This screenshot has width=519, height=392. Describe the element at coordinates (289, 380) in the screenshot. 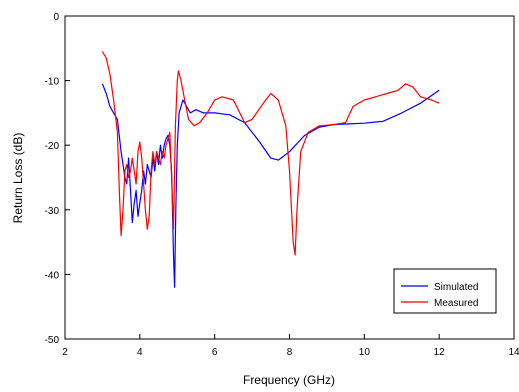

I see `x-axis-title: Frequency (GHz)` at that location.